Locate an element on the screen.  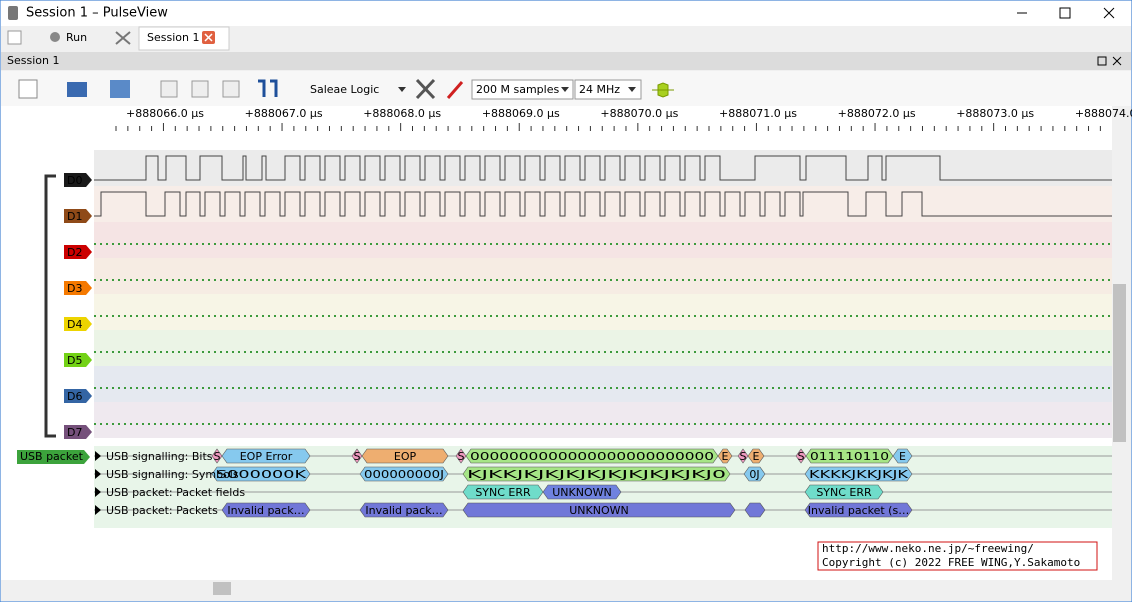
run-icon is located at coordinates (55, 37).